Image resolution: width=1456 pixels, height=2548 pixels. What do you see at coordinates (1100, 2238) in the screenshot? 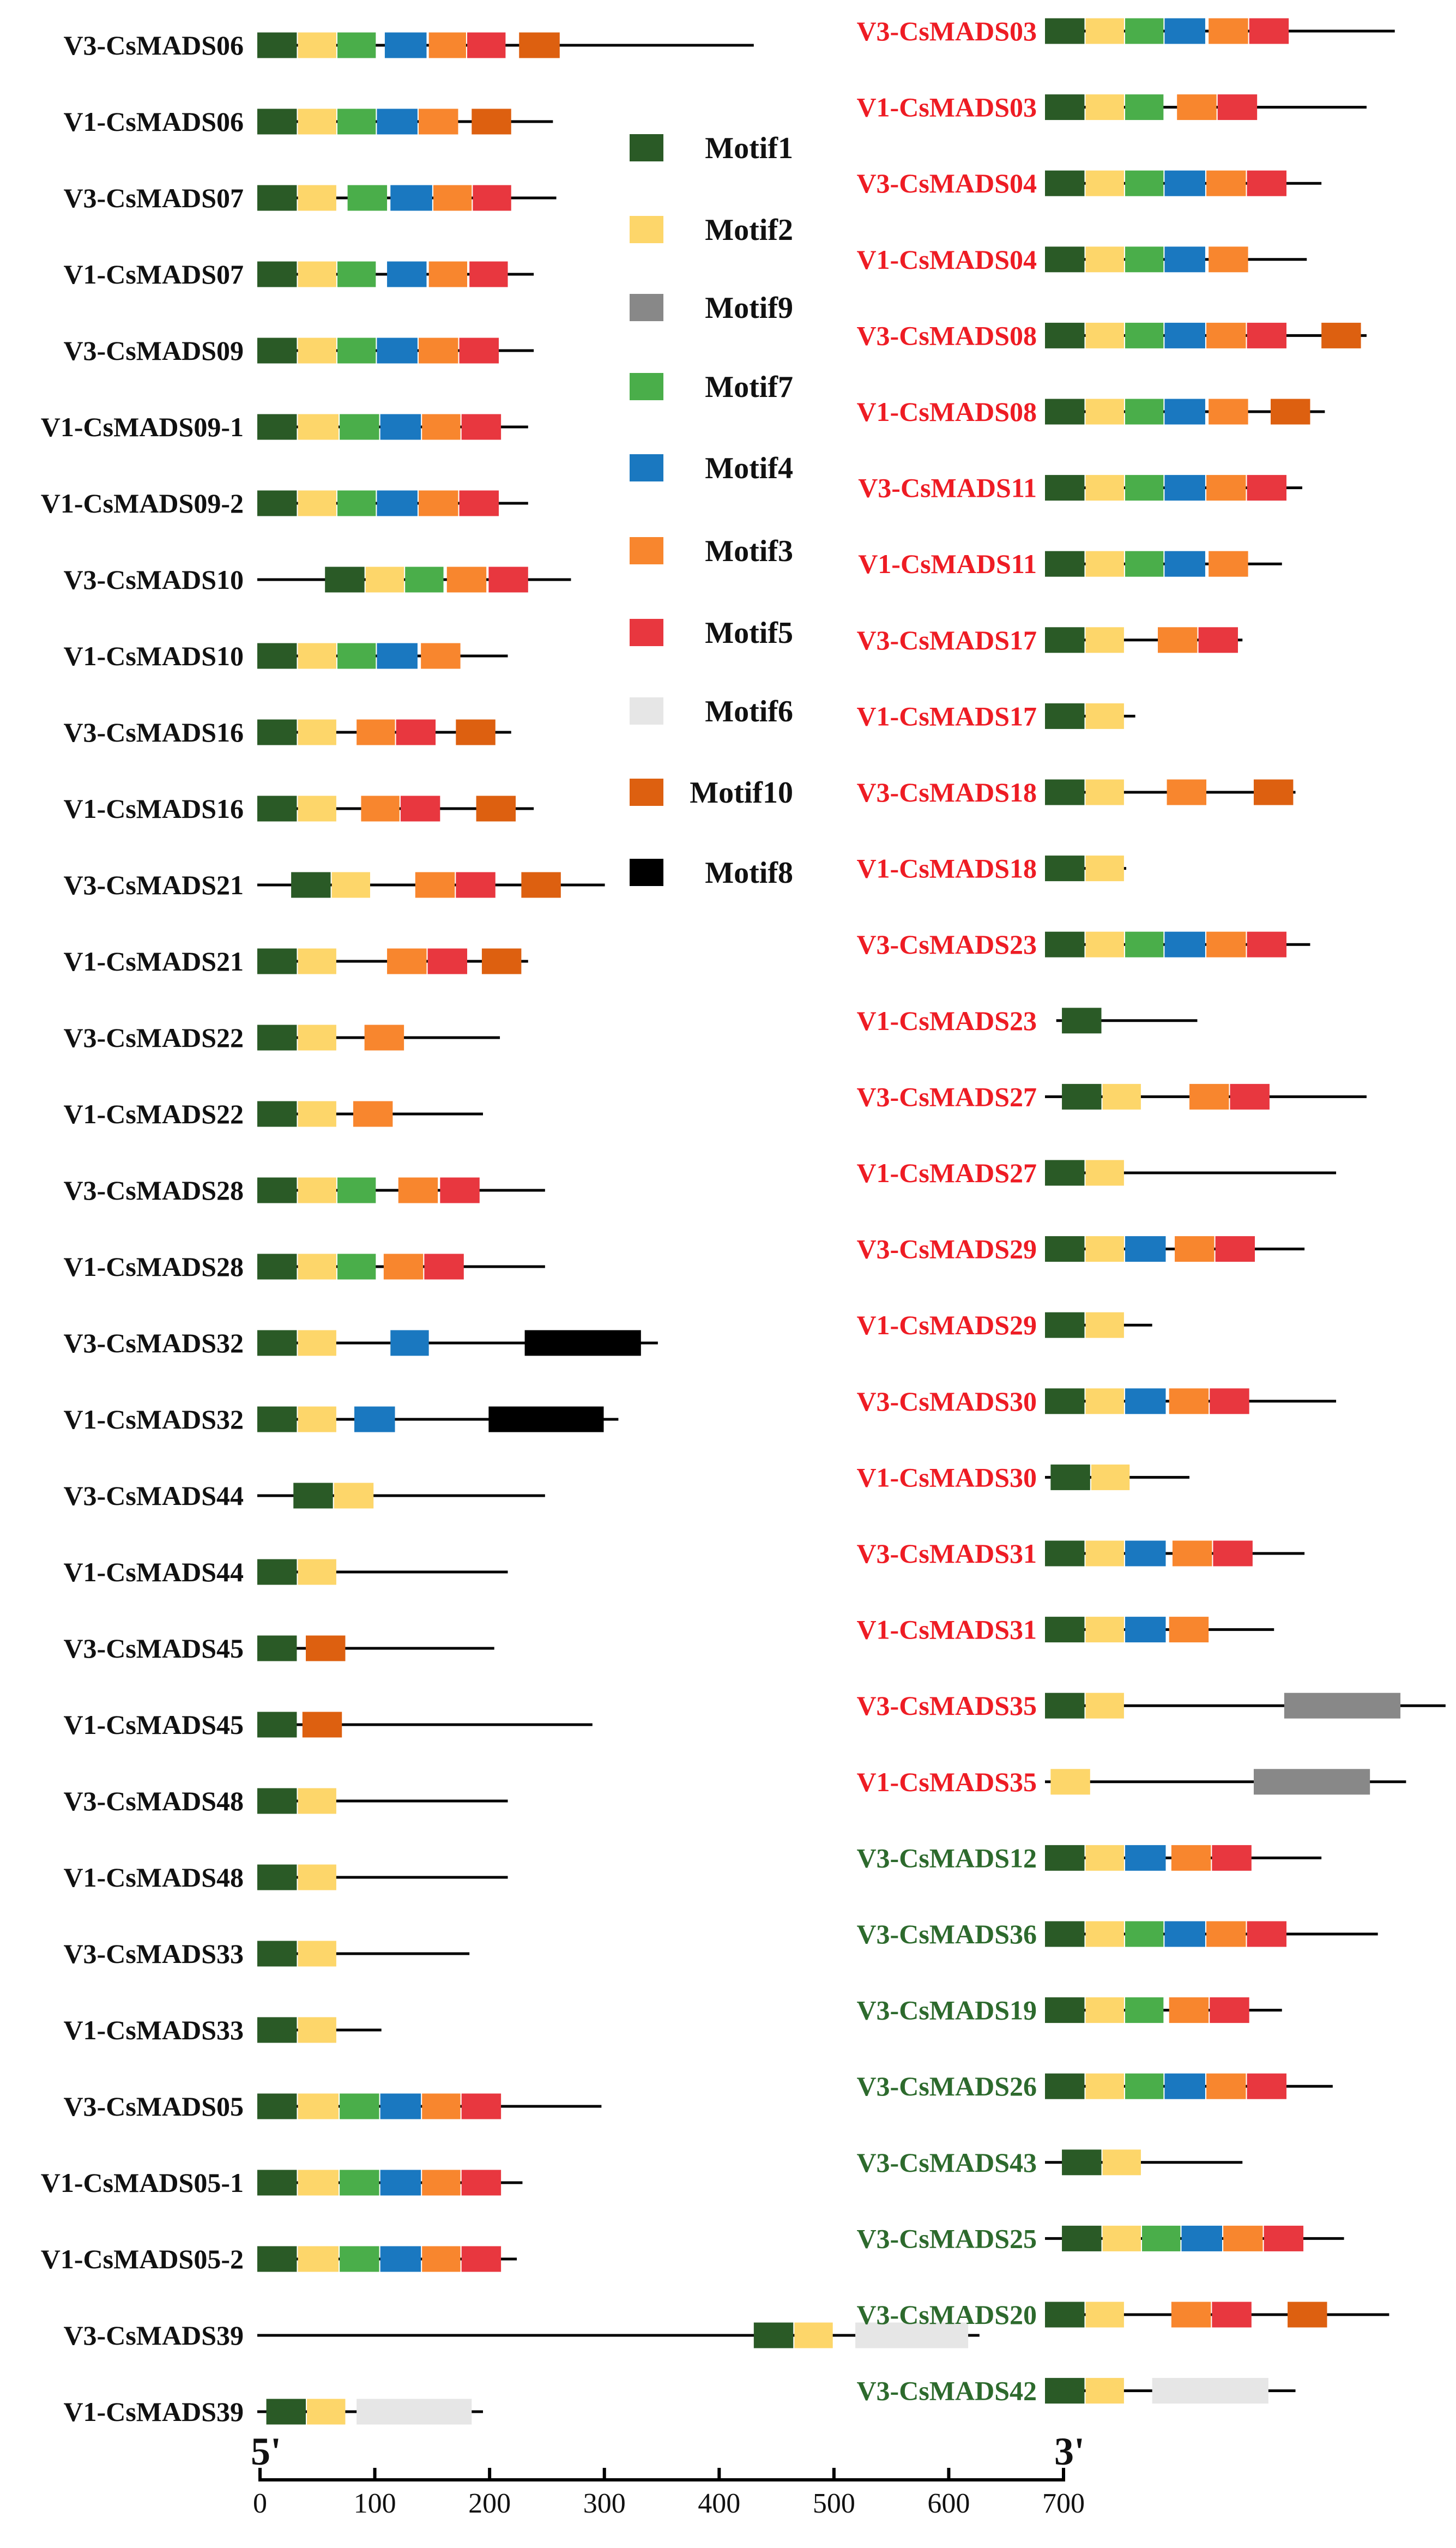
I see `gene-row: V3-CsMADS25` at bounding box center [1100, 2238].